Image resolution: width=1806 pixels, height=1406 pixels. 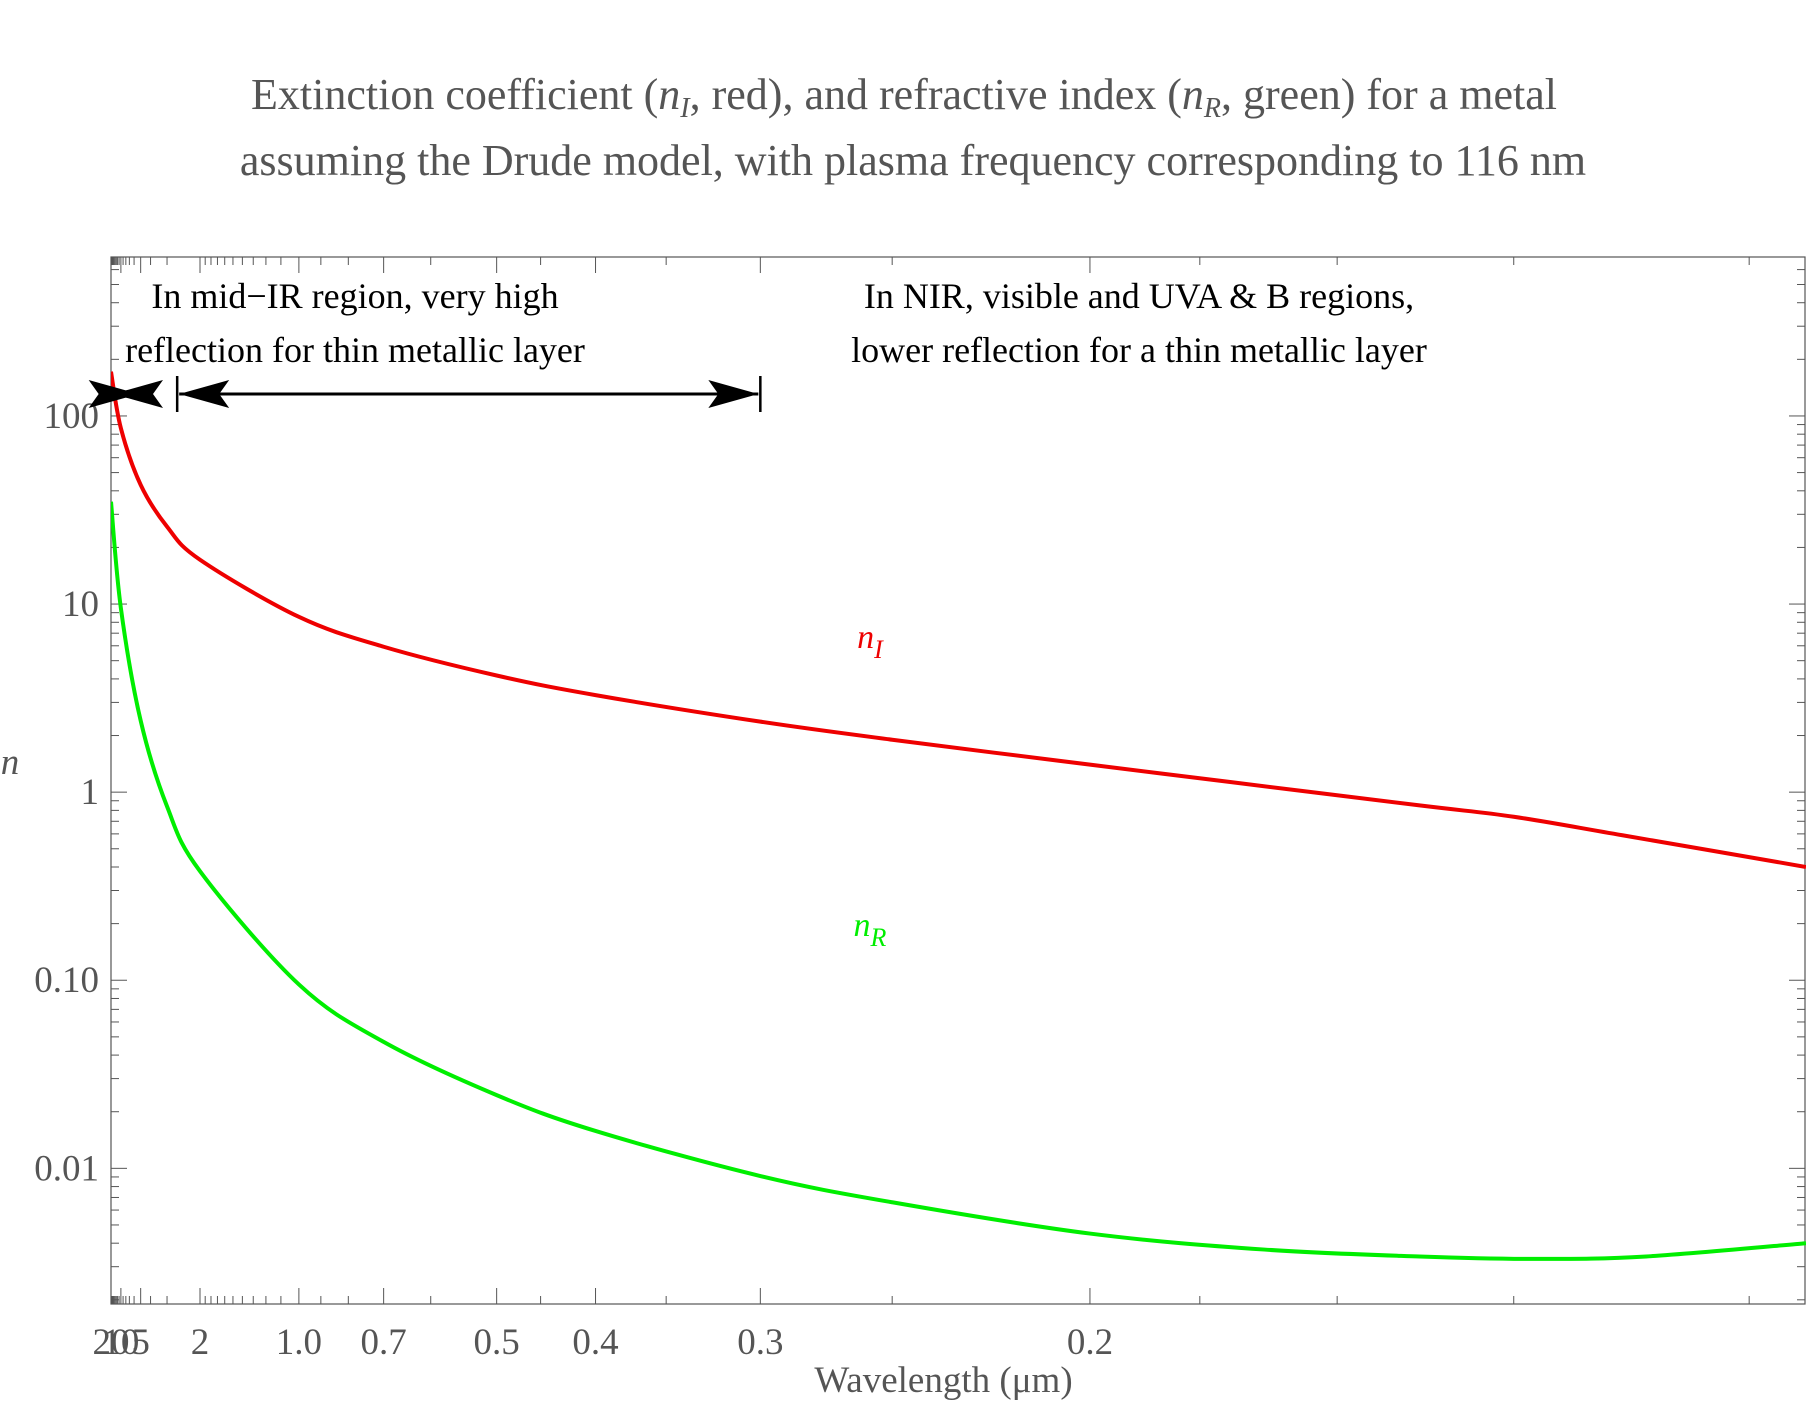 What do you see at coordinates (72, 416) in the screenshot?
I see `y-tick-label: 100` at bounding box center [72, 416].